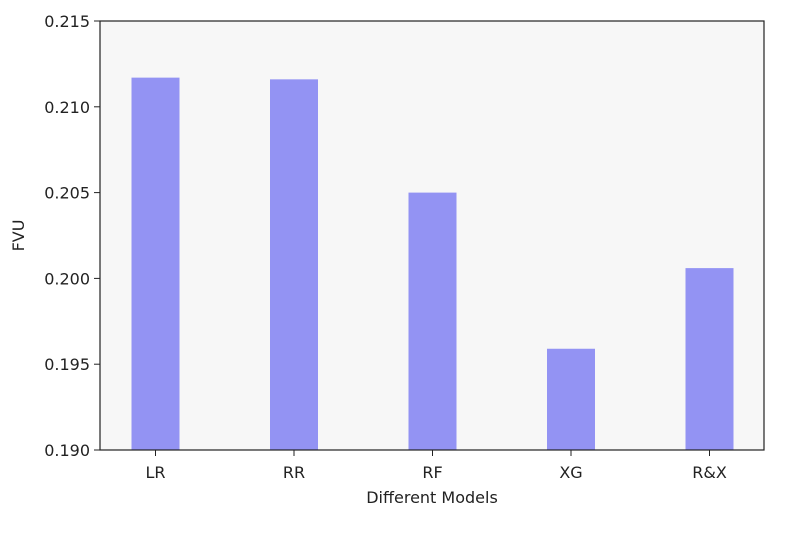 This screenshot has width=800, height=534. What do you see at coordinates (432, 497) in the screenshot?
I see `x-axis-label: Different Models` at bounding box center [432, 497].